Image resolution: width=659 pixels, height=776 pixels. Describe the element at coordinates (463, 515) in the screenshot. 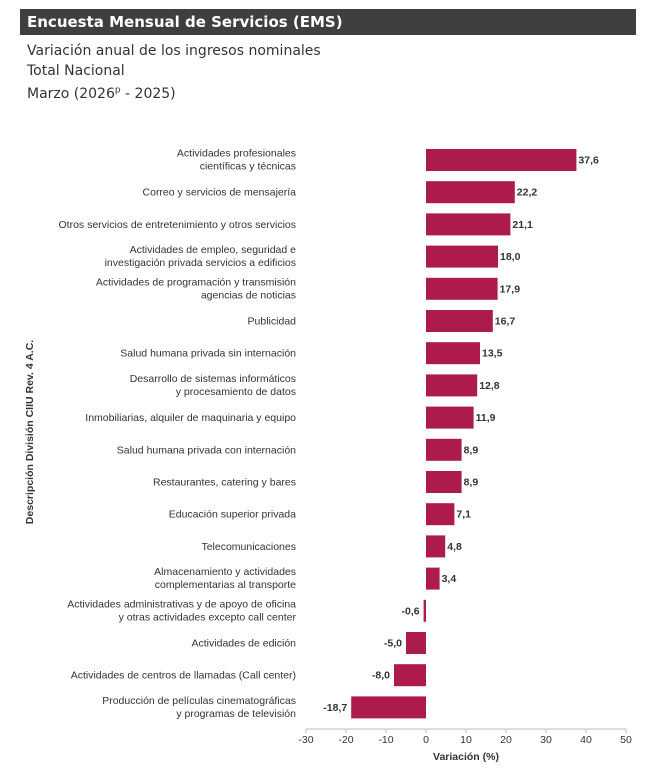

I see `value-label-11: 7,1` at that location.